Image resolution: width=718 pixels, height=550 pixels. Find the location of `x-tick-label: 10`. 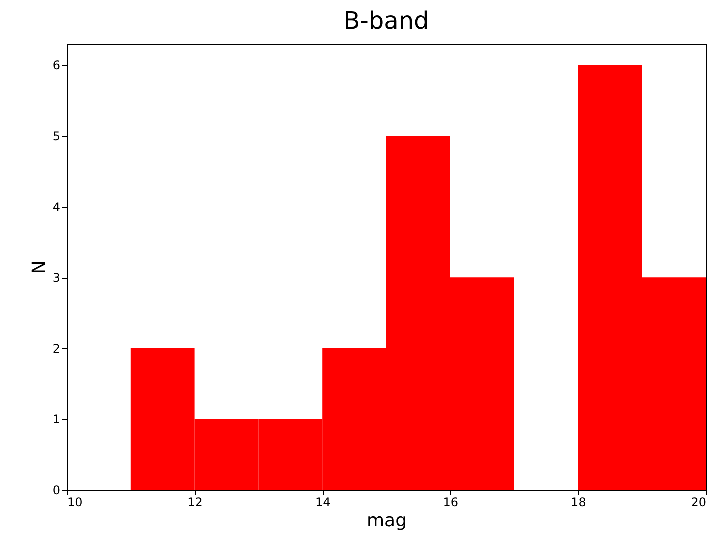

x-tick-label: 10 is located at coordinates (75, 503).